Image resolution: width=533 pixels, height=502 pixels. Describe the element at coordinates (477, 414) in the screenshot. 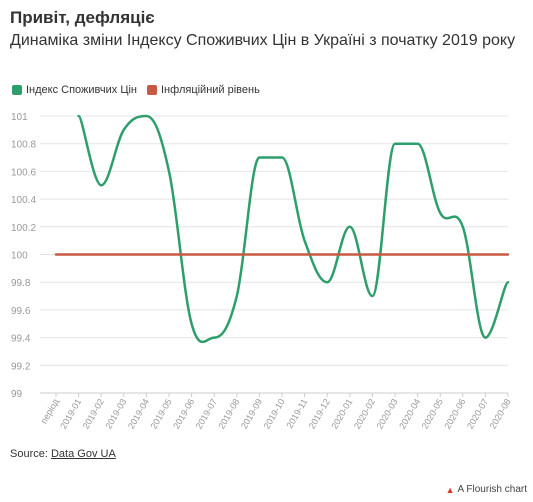

I see `x-tick-label: 2020-07` at that location.